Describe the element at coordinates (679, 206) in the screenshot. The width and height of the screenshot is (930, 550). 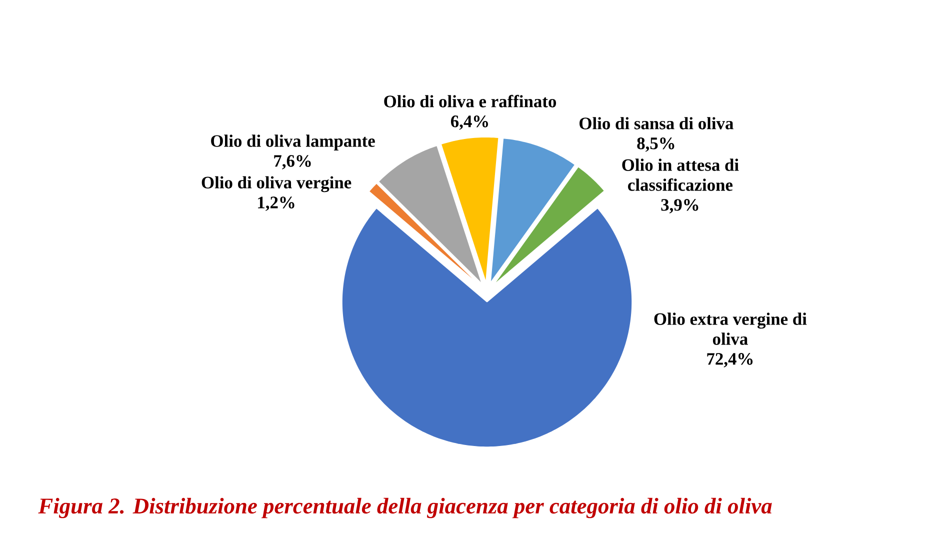
I see `data-label: 3,9%` at that location.